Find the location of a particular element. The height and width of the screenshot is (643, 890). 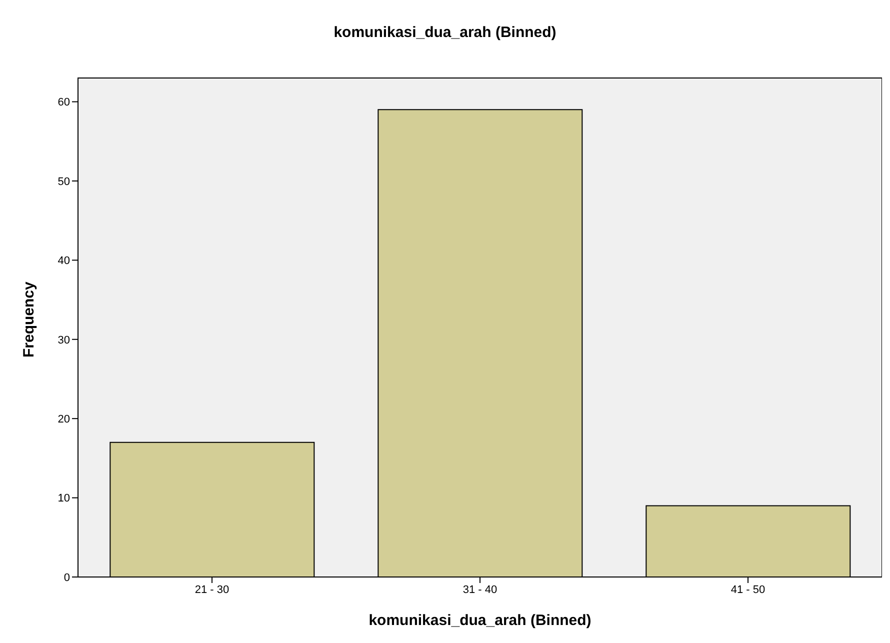

y-tick-label: 40 is located at coordinates (64, 261).